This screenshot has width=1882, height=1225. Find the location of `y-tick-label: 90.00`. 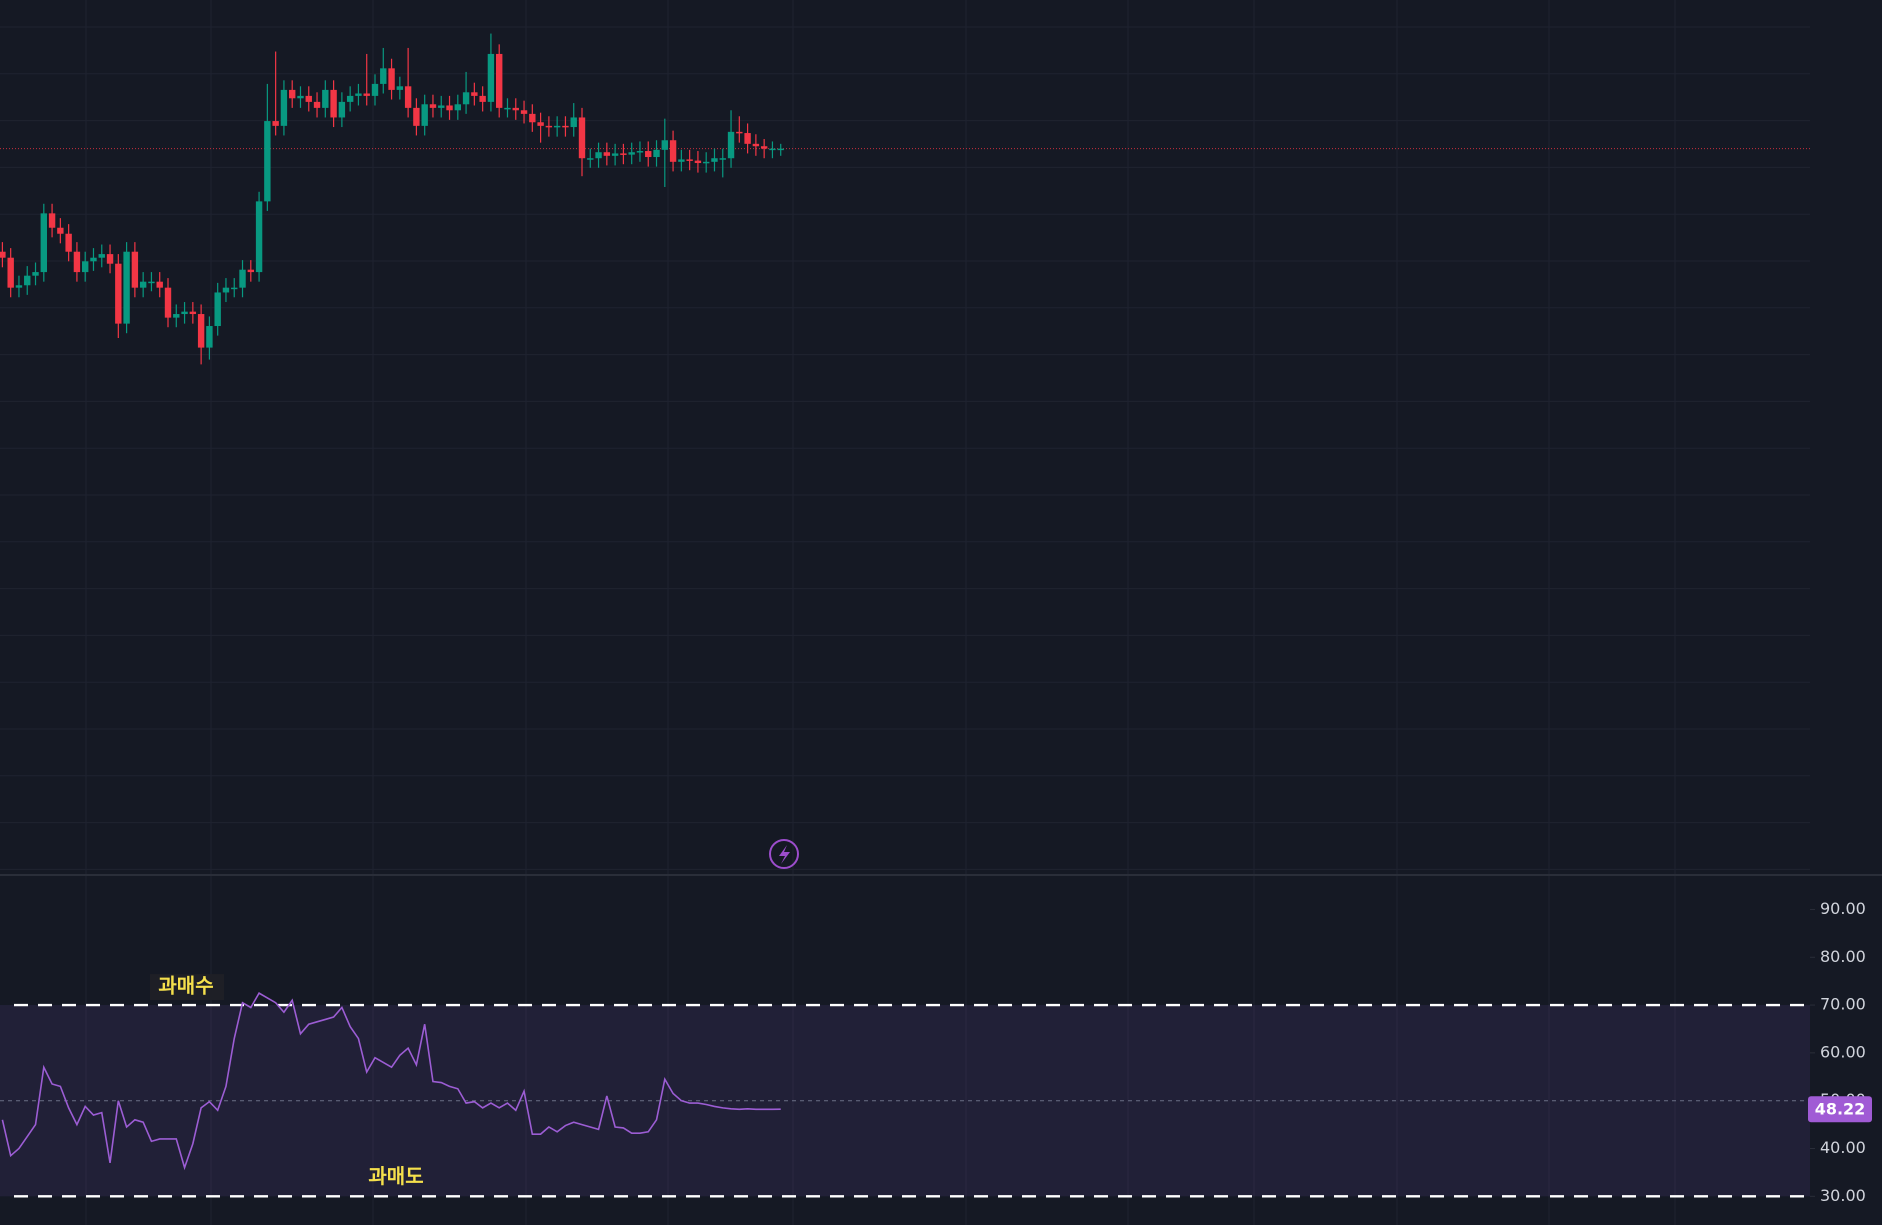

y-tick-label: 90.00 is located at coordinates (1843, 908).